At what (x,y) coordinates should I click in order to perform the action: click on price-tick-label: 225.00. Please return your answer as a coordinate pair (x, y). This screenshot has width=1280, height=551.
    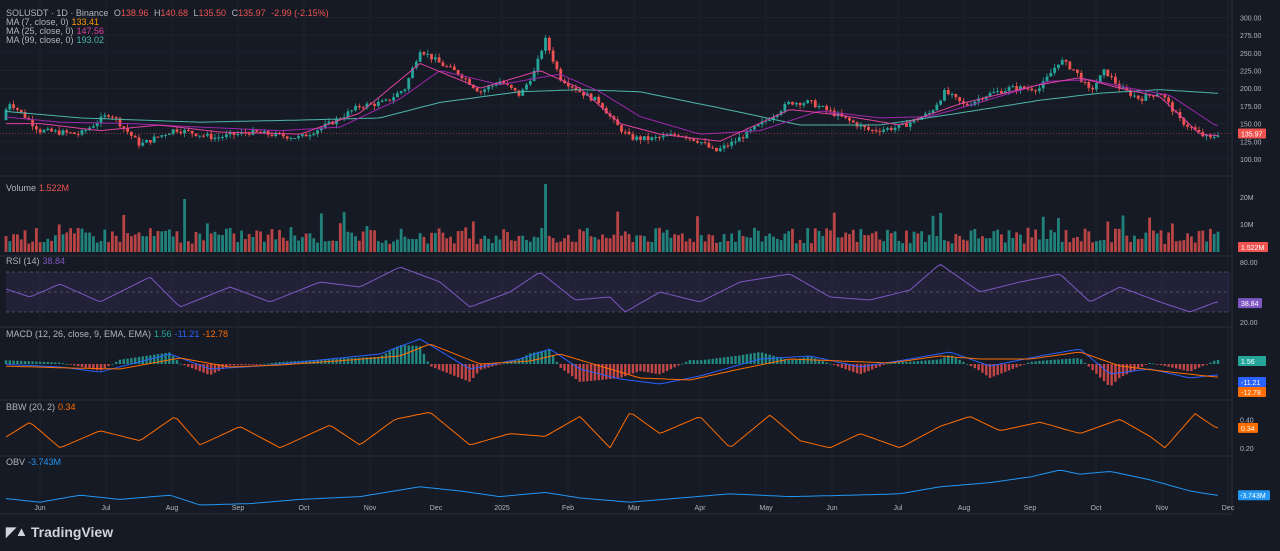
    Looking at the image, I should click on (1251, 72).